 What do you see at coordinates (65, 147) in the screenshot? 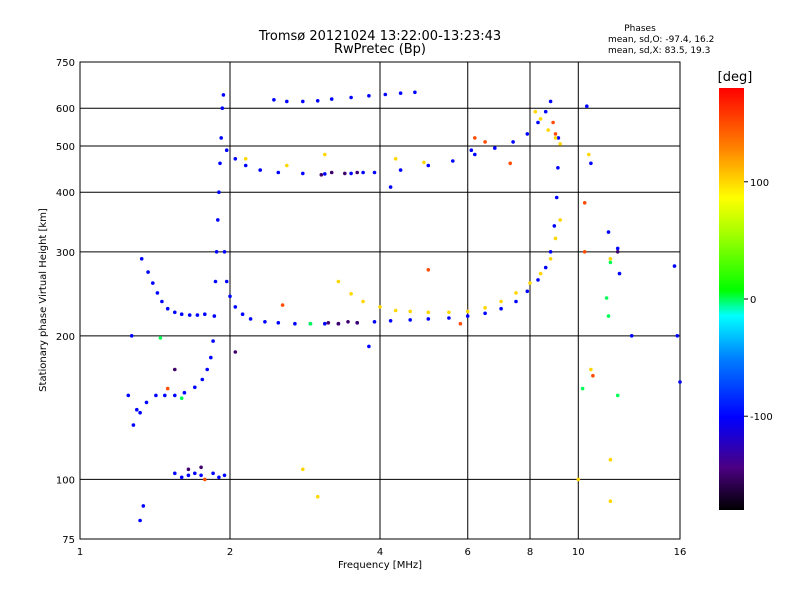
I see `y-tick-label: 500` at bounding box center [65, 147].